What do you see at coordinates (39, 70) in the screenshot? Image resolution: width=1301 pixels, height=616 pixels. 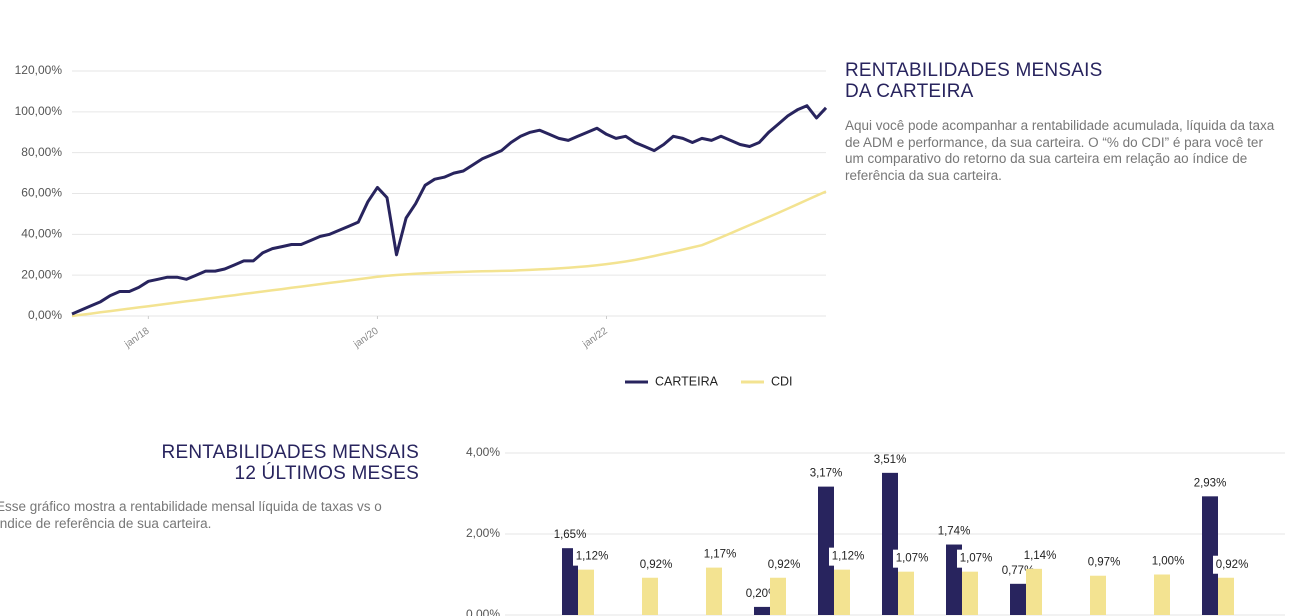 I see `y-tick-label: 120,00%` at bounding box center [39, 70].